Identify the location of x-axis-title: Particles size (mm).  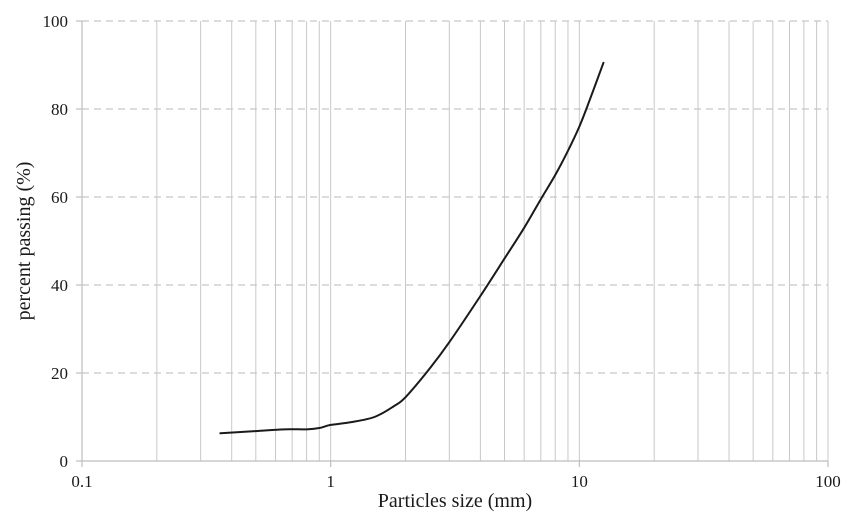
(455, 501).